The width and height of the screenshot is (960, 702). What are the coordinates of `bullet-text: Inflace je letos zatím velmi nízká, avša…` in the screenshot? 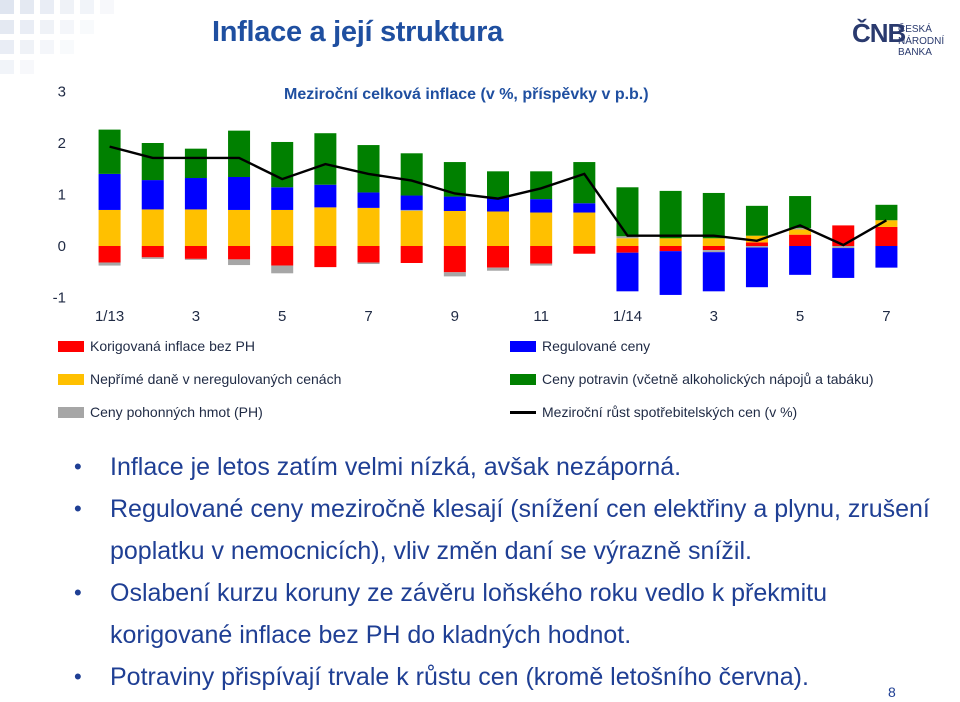 It's located at (396, 467).